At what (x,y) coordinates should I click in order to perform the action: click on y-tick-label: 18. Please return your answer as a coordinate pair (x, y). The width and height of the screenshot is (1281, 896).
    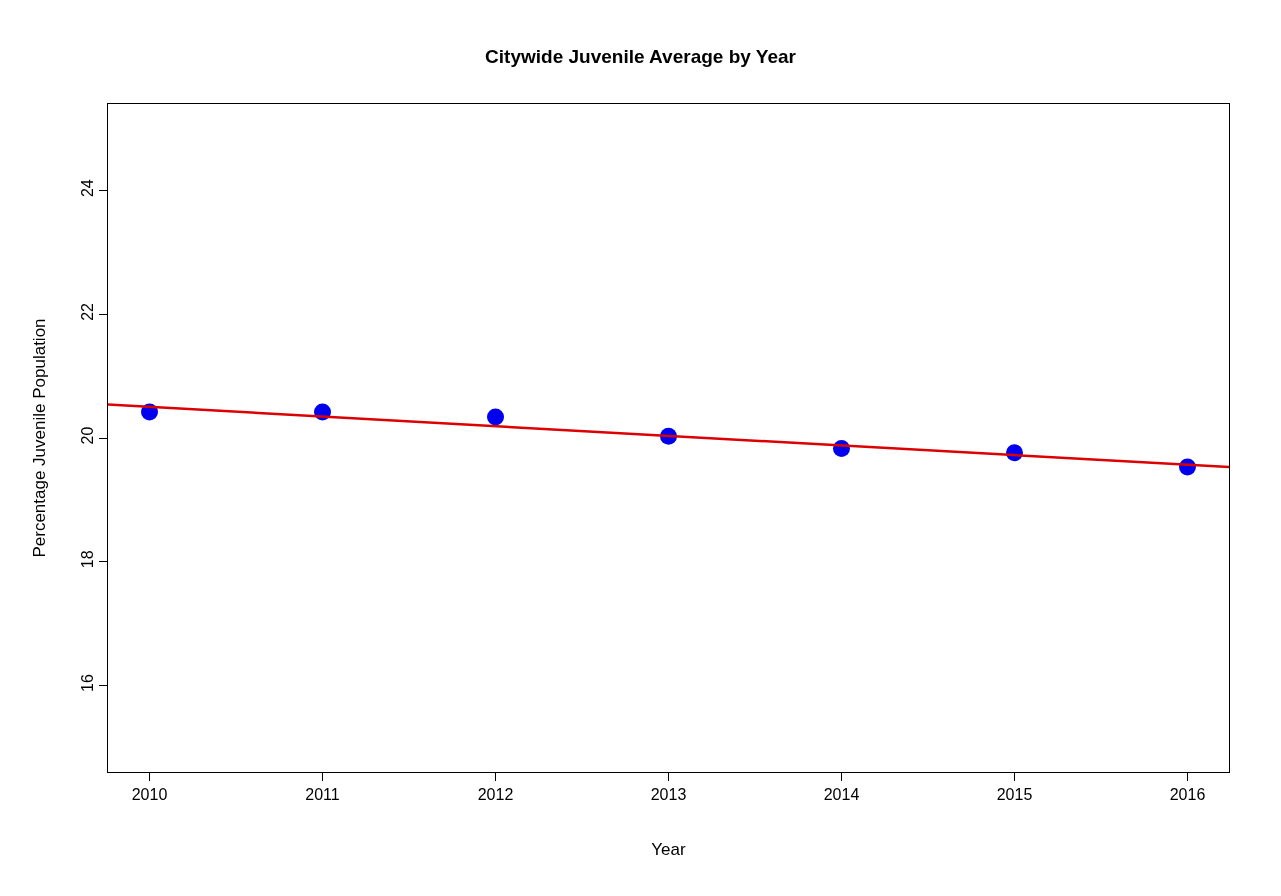
    Looking at the image, I should click on (87, 559).